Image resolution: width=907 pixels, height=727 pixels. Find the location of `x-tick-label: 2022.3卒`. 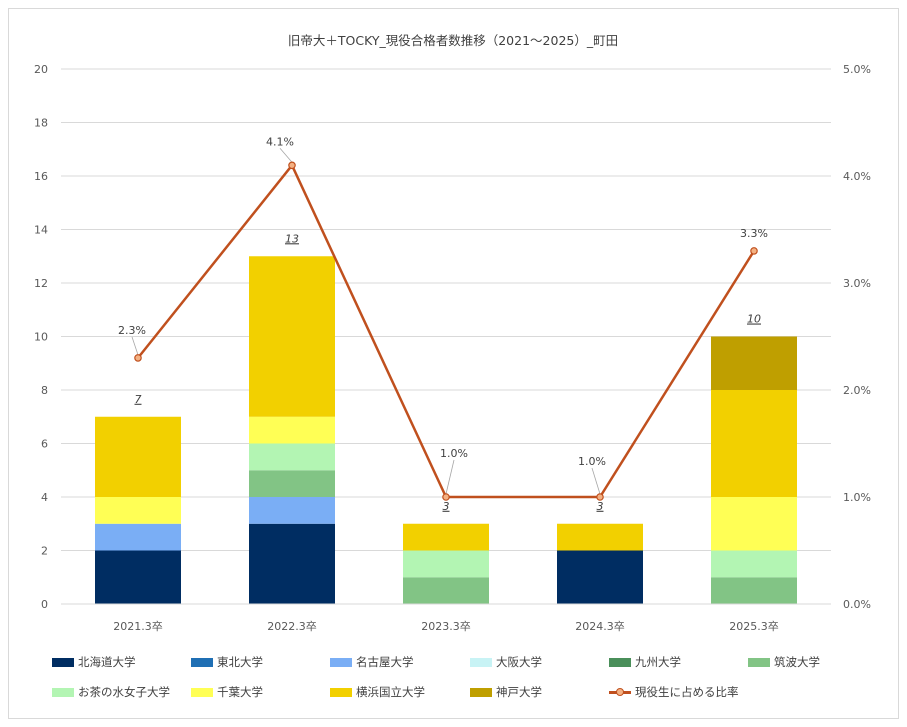

x-tick-label: 2022.3卒 is located at coordinates (292, 626).